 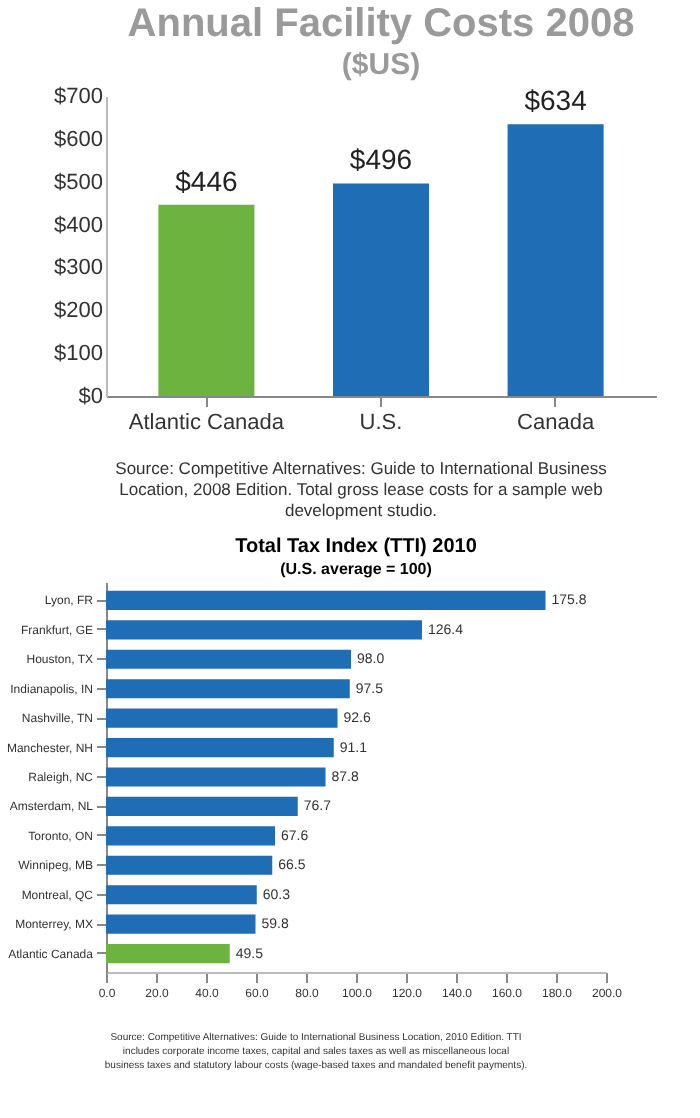 What do you see at coordinates (206, 180) in the screenshot?
I see `data-label: $446` at bounding box center [206, 180].